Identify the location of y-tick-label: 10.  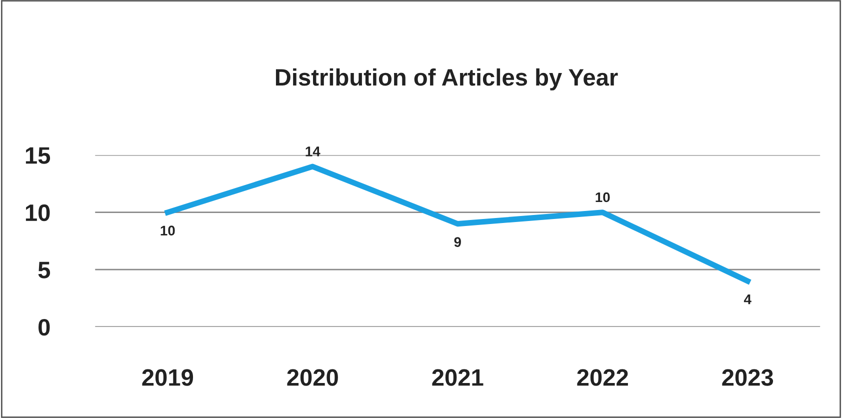
(38, 213).